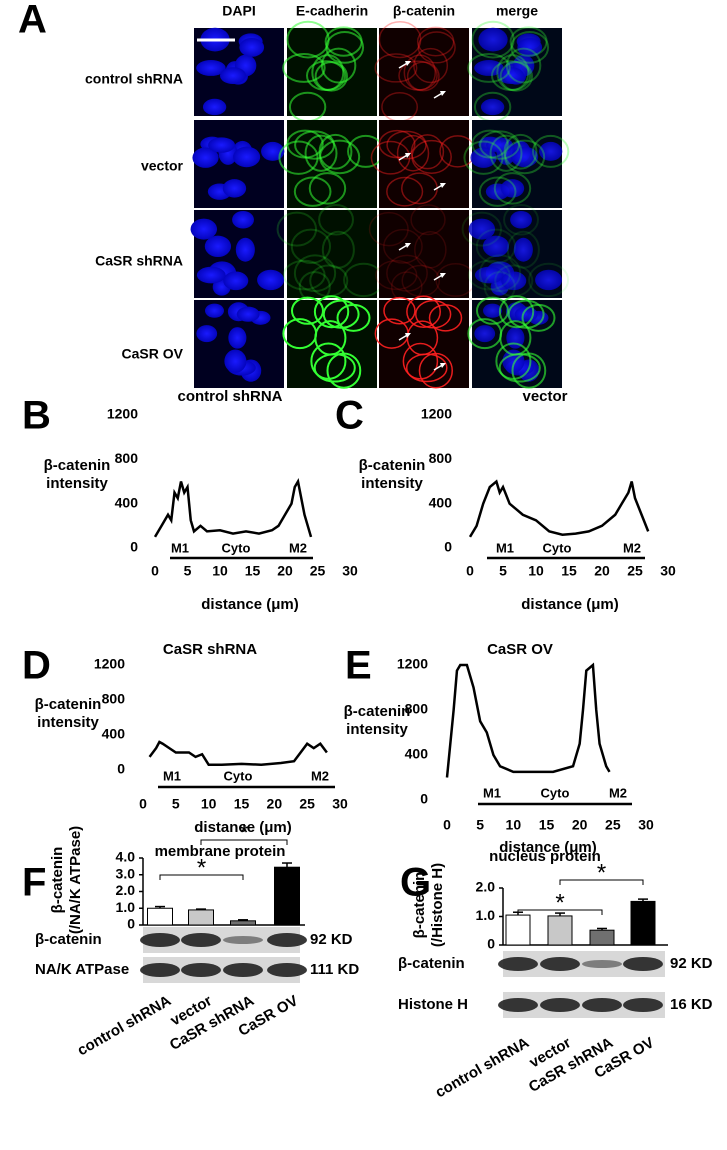 This screenshot has height=1150, width=727. What do you see at coordinates (483, 1067) in the screenshot?
I see `x-tick-label: control shRNA` at bounding box center [483, 1067].